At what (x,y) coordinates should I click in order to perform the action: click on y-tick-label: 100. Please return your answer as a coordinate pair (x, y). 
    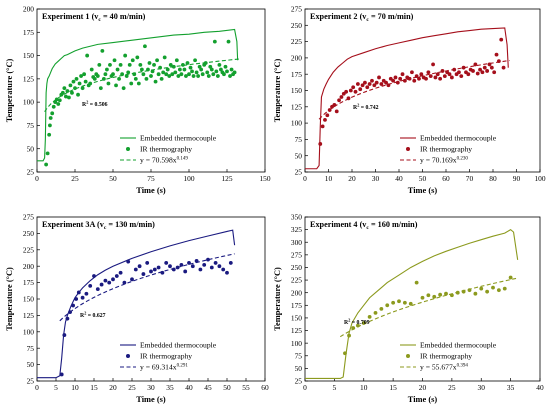
    Looking at the image, I should click on (296, 343).